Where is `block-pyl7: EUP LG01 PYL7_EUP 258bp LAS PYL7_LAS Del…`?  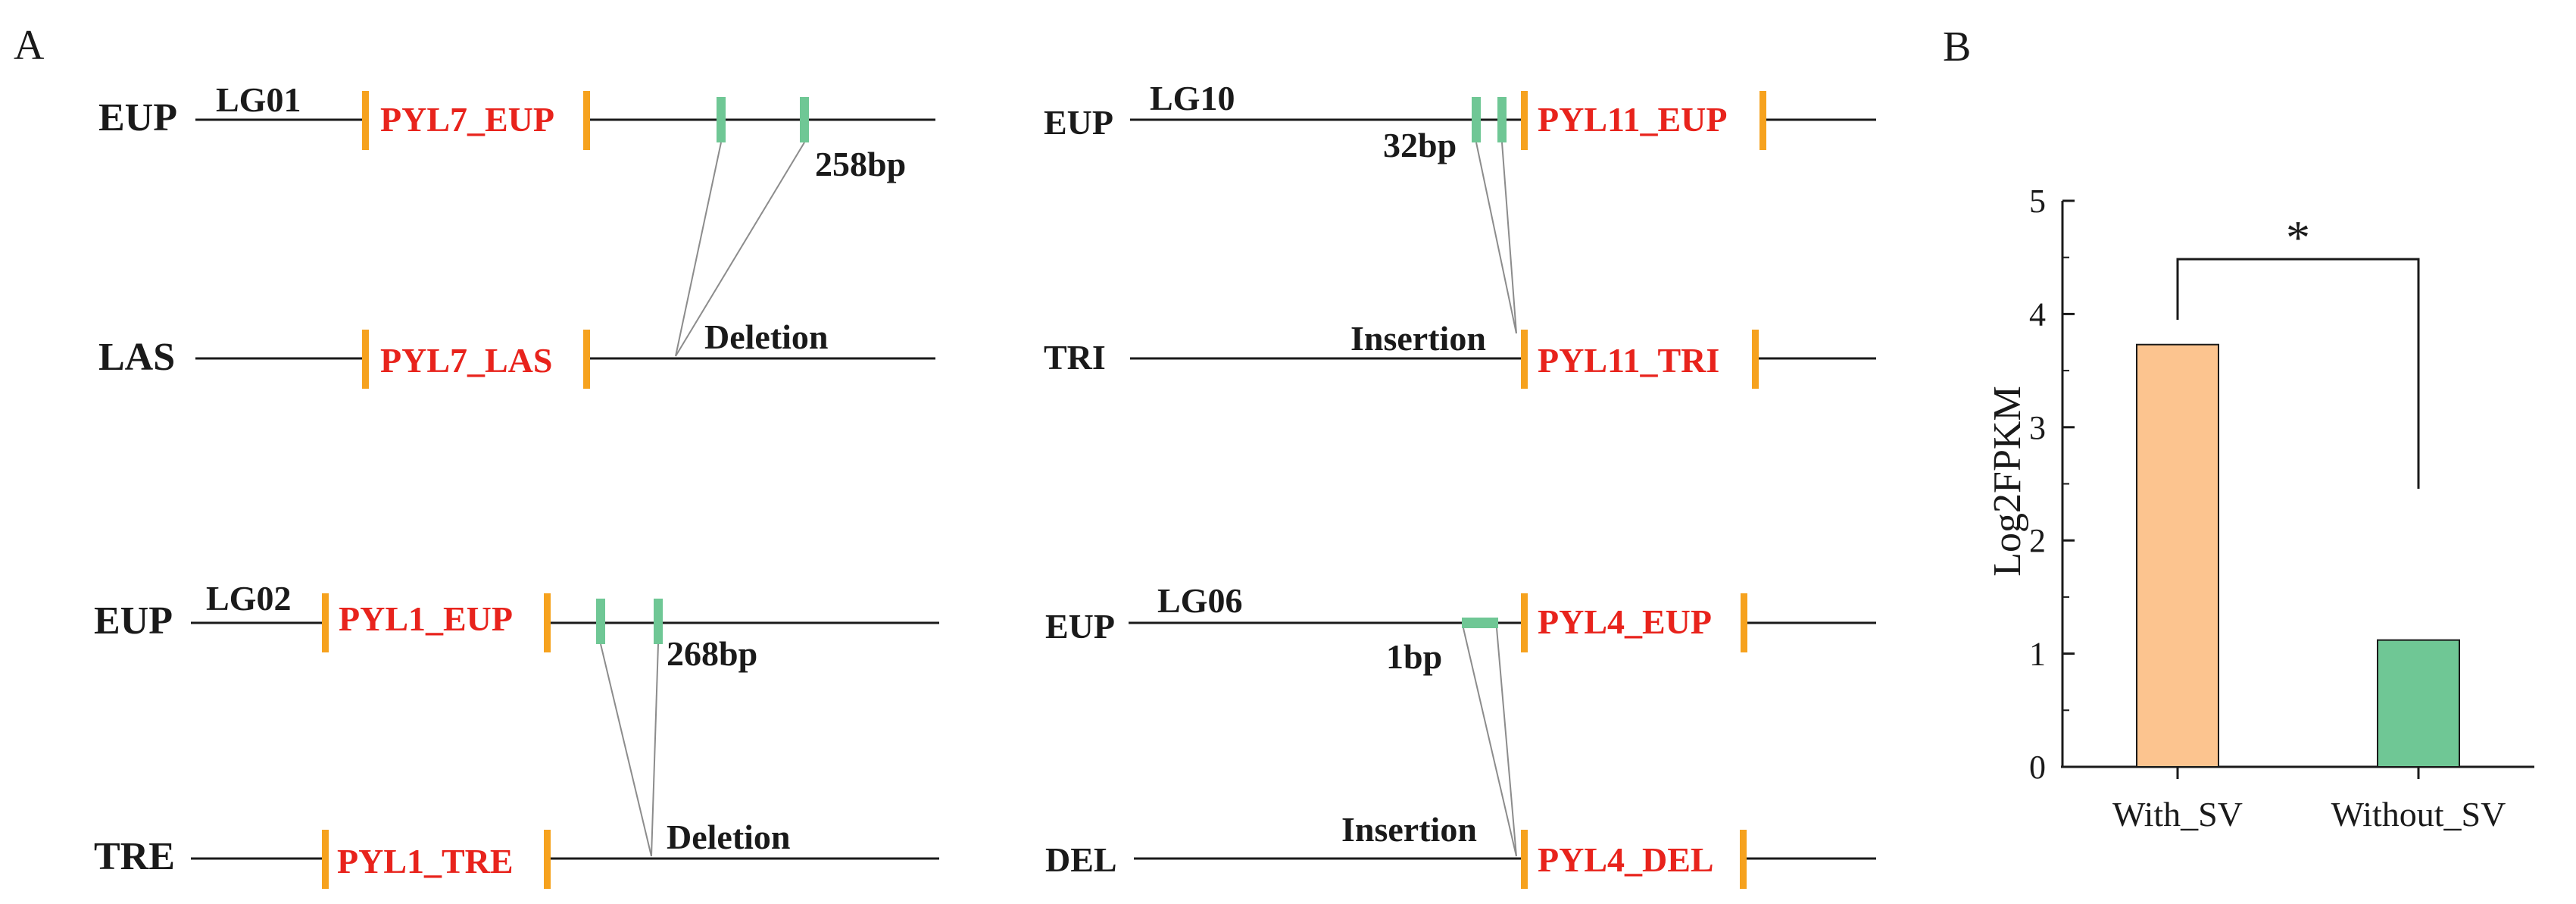
block-pyl7: EUP LG01 PYL7_EUP 258bp LAS PYL7_LAS Del… is located at coordinates (517, 235).